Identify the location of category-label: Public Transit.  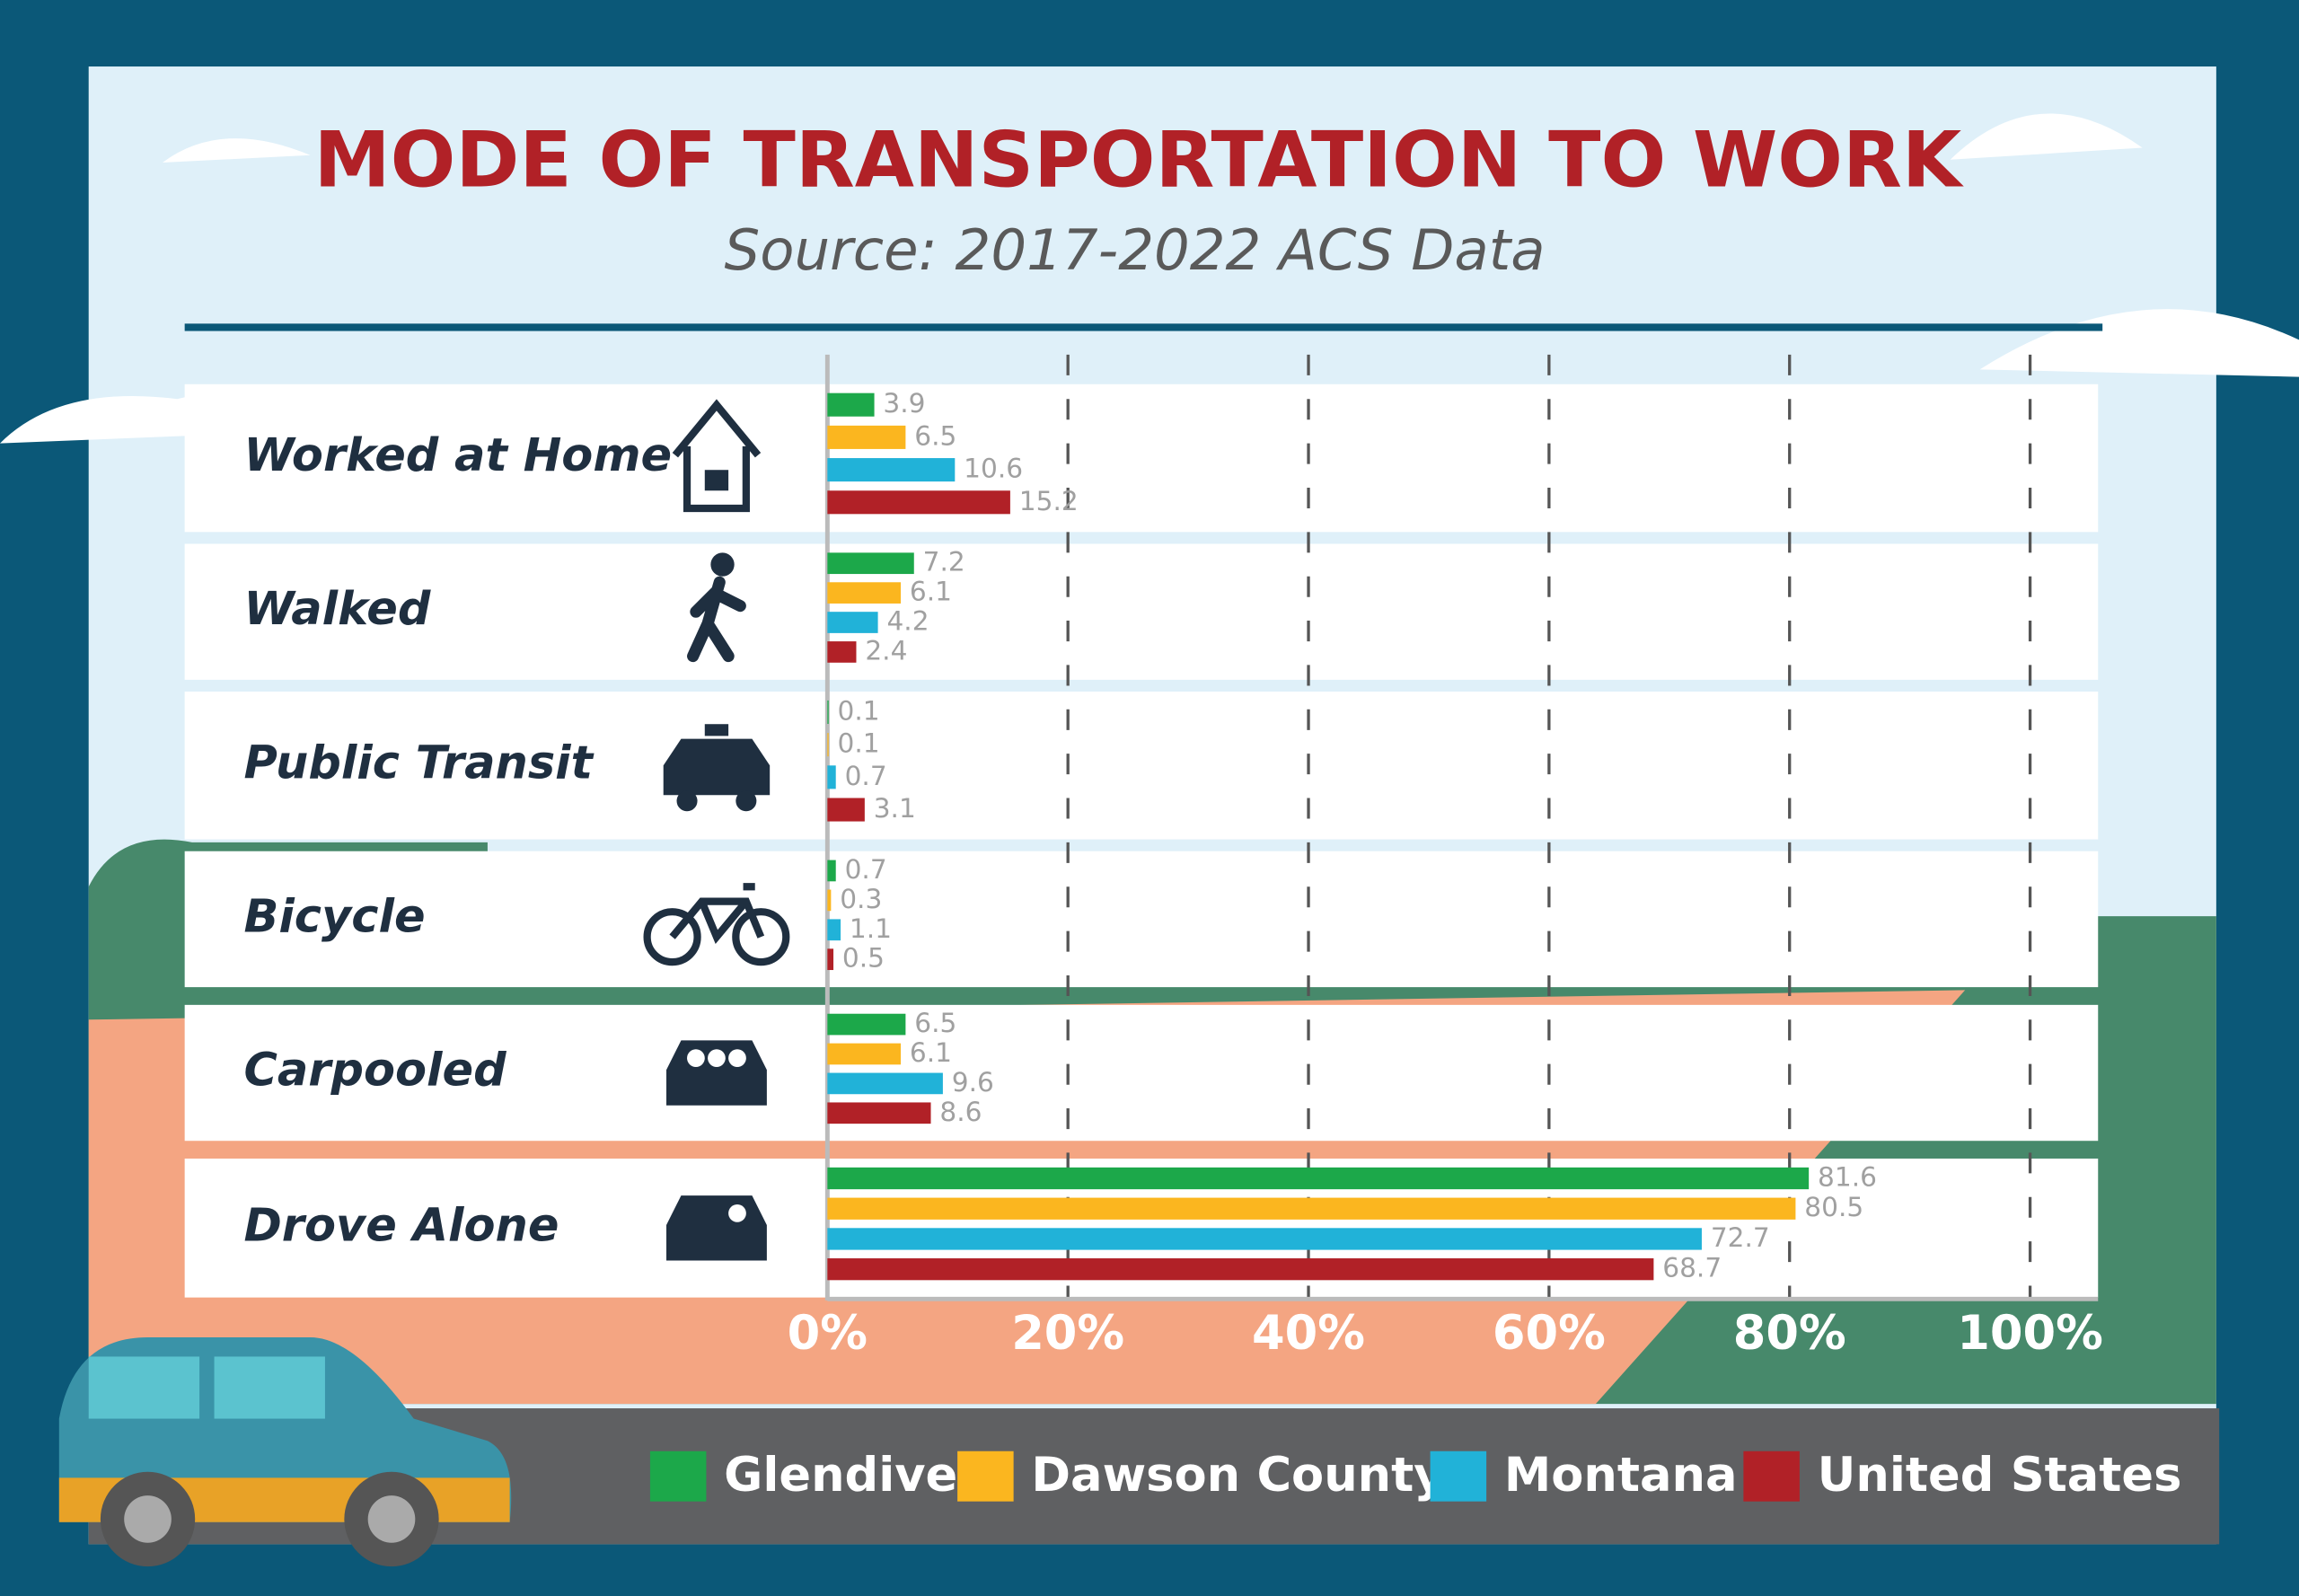
(419, 762).